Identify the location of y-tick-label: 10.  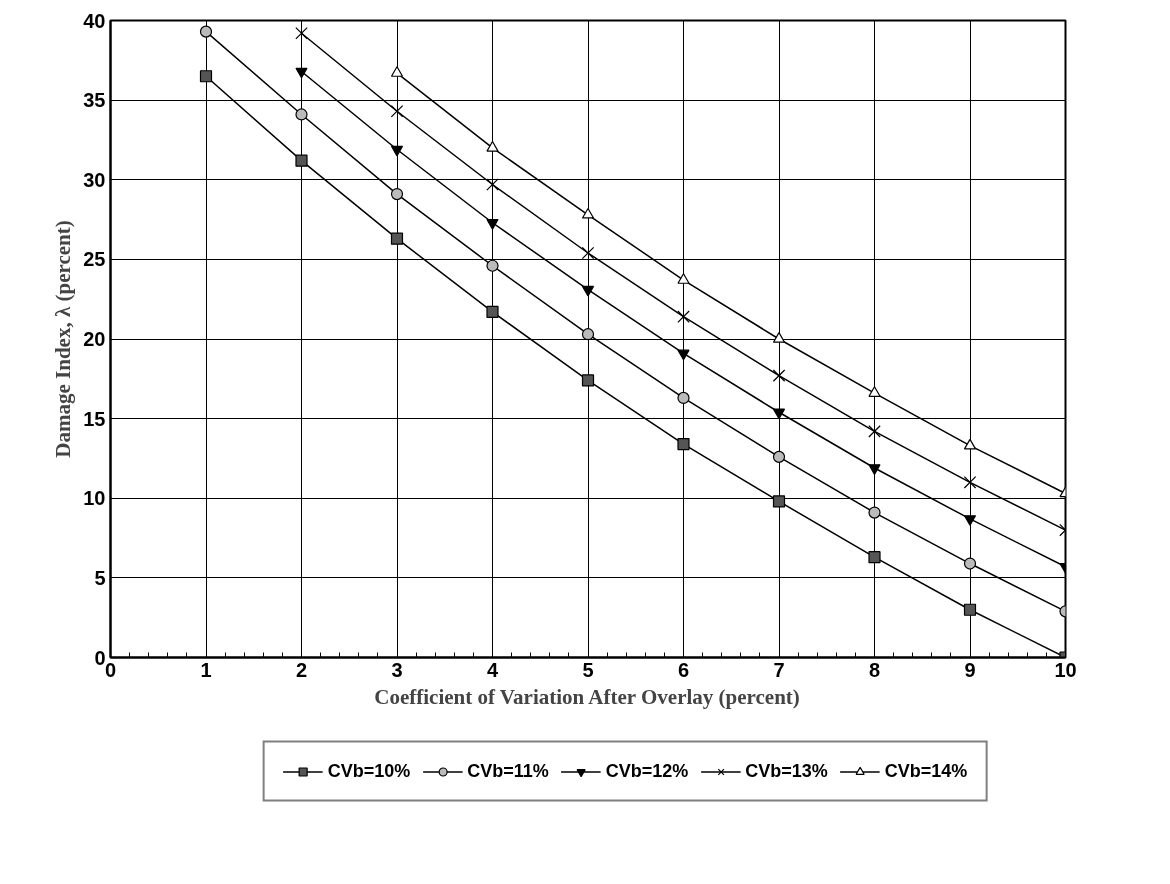
(94, 498).